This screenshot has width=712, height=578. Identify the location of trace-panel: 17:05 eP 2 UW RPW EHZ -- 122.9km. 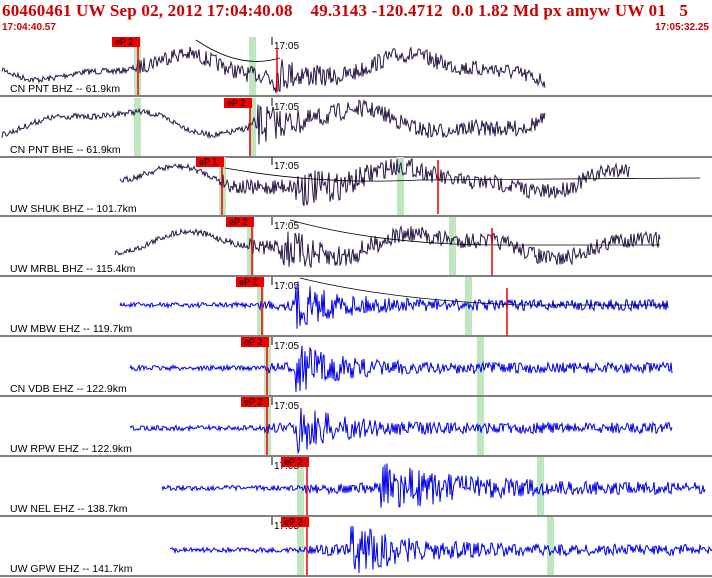
(356, 427).